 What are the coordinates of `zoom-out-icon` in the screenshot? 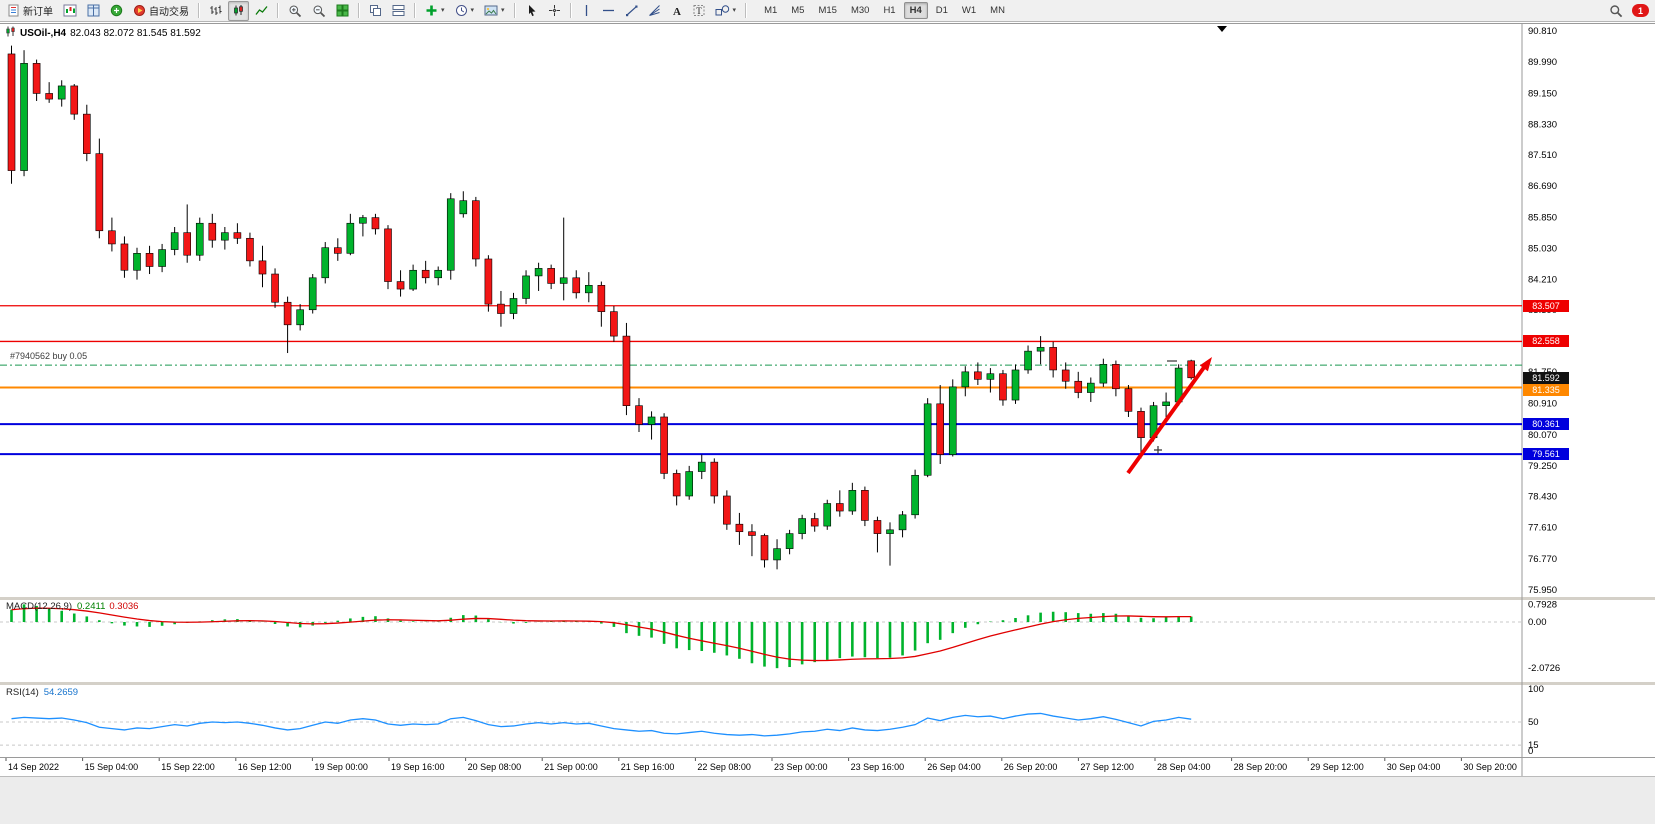 It's located at (319, 11).